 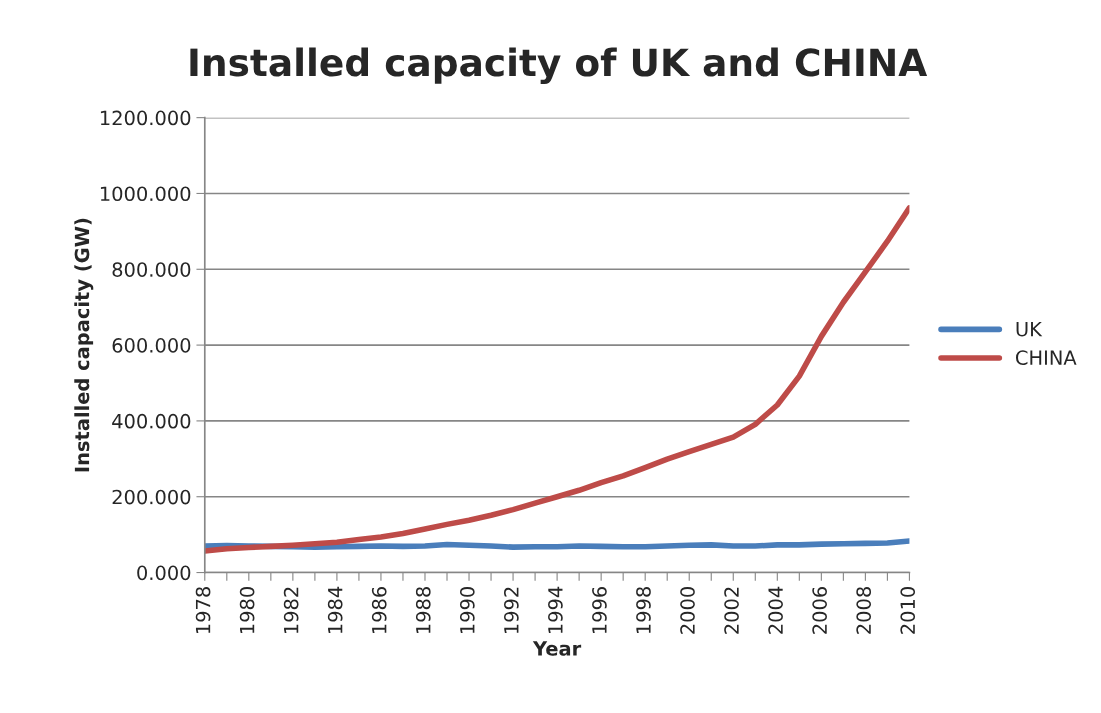 What do you see at coordinates (687, 610) in the screenshot?
I see `x-tick-label: 2000` at bounding box center [687, 610].